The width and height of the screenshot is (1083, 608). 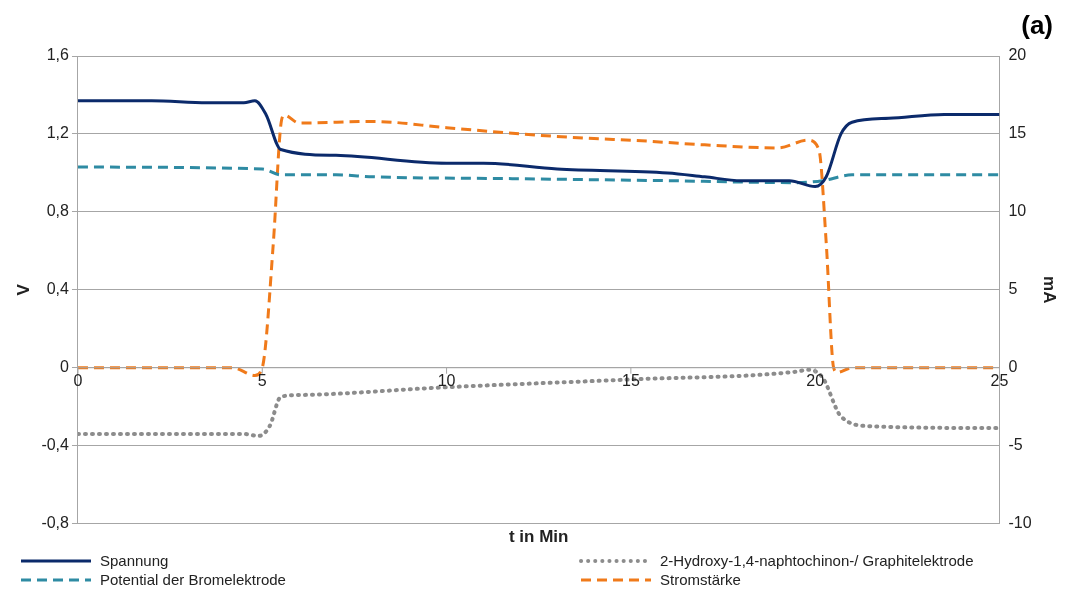 I want to click on x-tick-label: 15, so click(x=630, y=381).